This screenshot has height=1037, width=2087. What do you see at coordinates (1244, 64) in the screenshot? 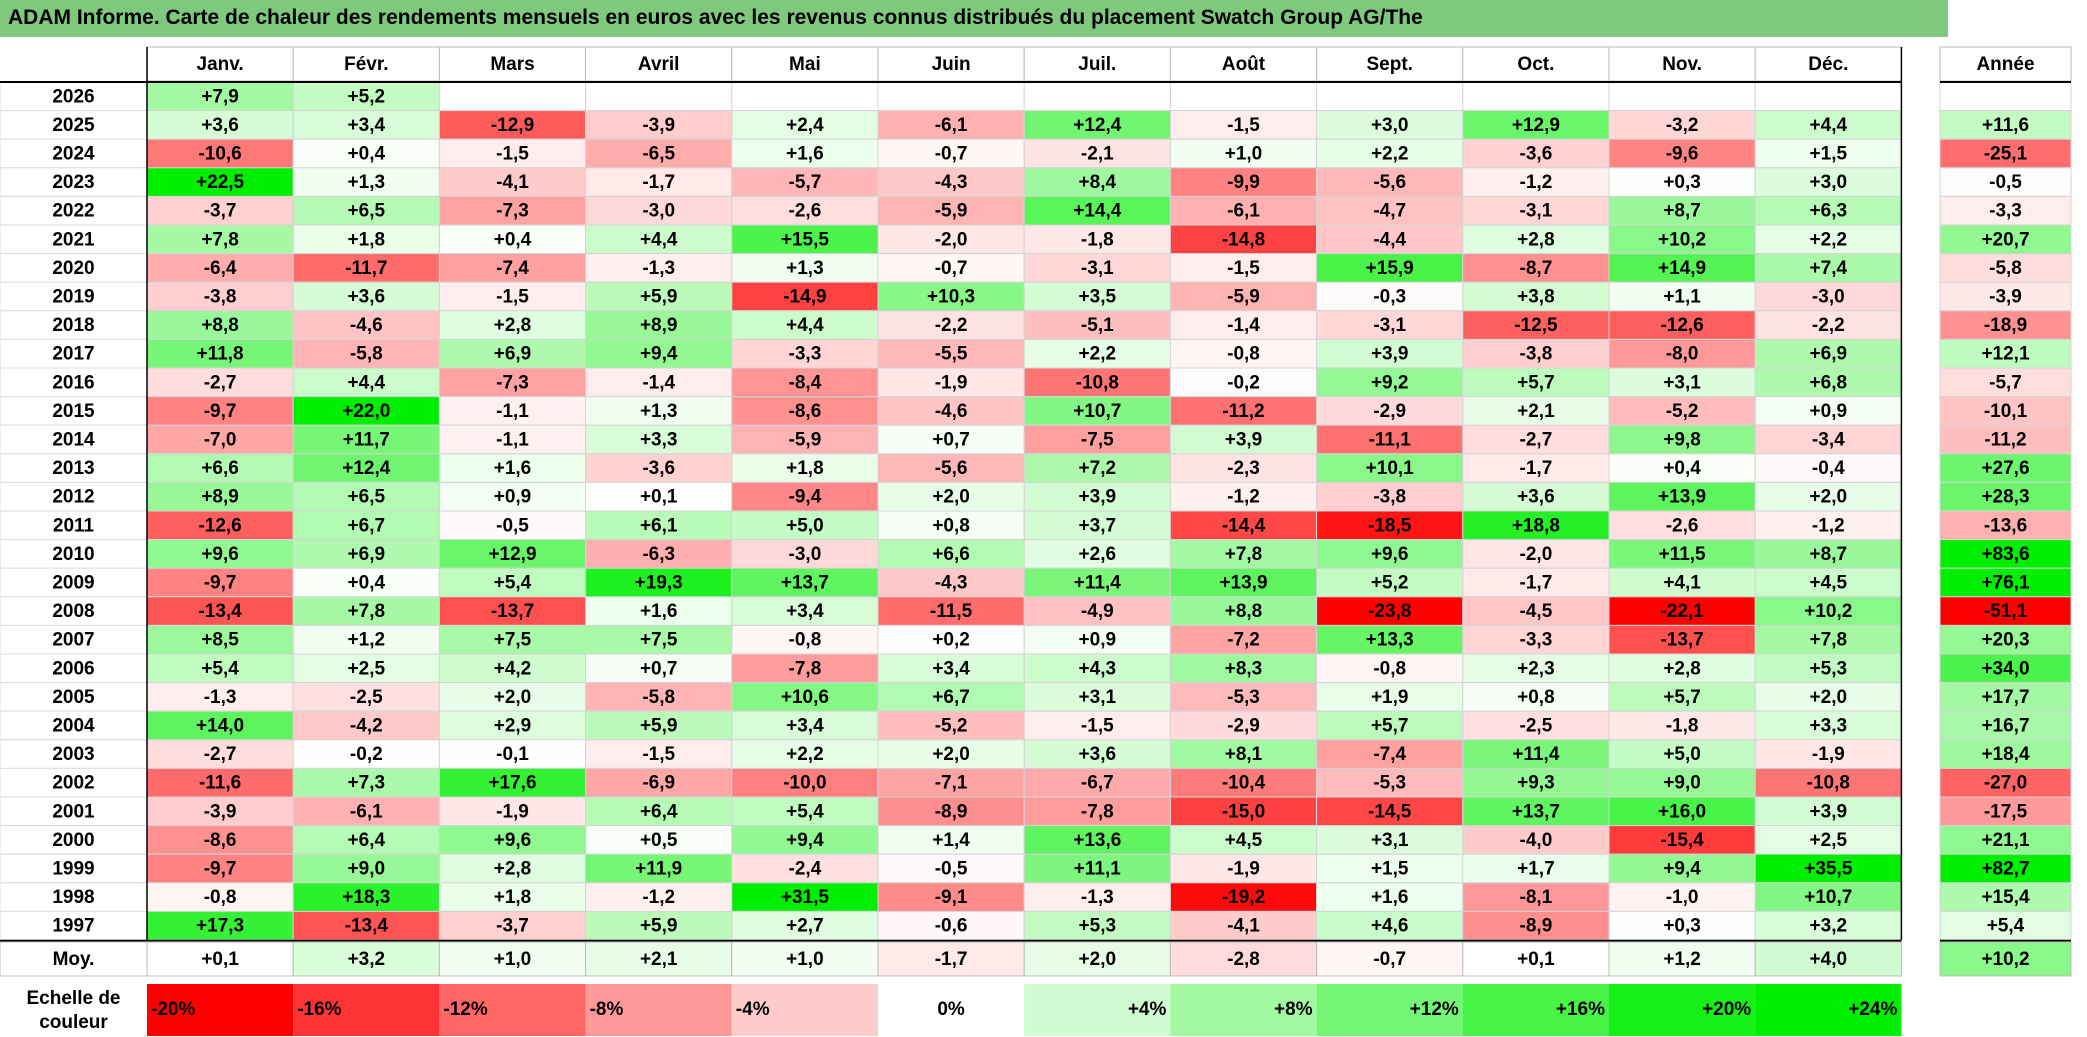
I see `column-header-label: Août` at bounding box center [1244, 64].